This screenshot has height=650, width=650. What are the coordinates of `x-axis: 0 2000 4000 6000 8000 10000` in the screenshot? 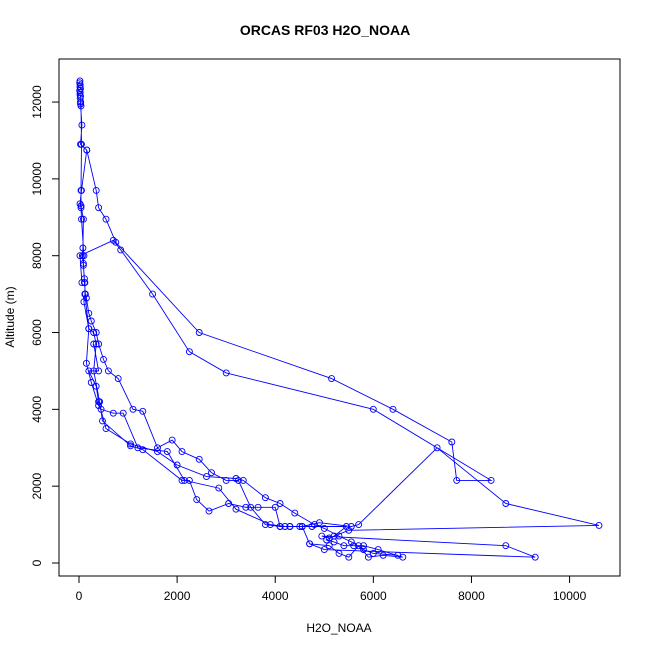 It's located at (331, 589).